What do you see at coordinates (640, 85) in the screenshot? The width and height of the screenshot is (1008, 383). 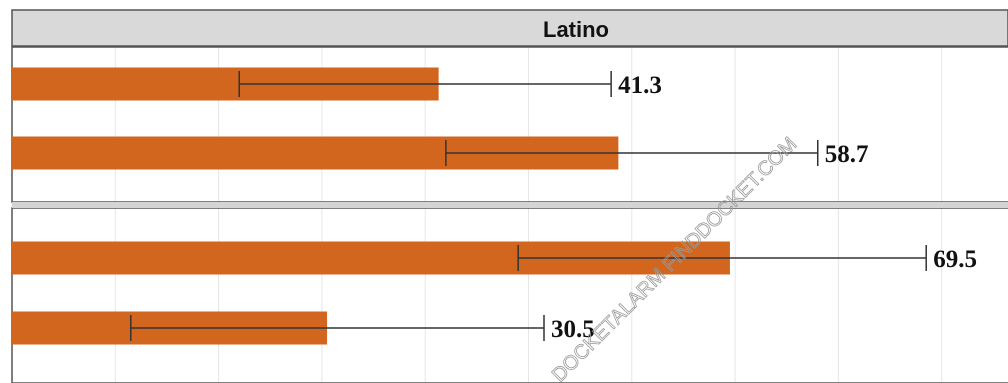 I see `value-label: 41.3` at bounding box center [640, 85].